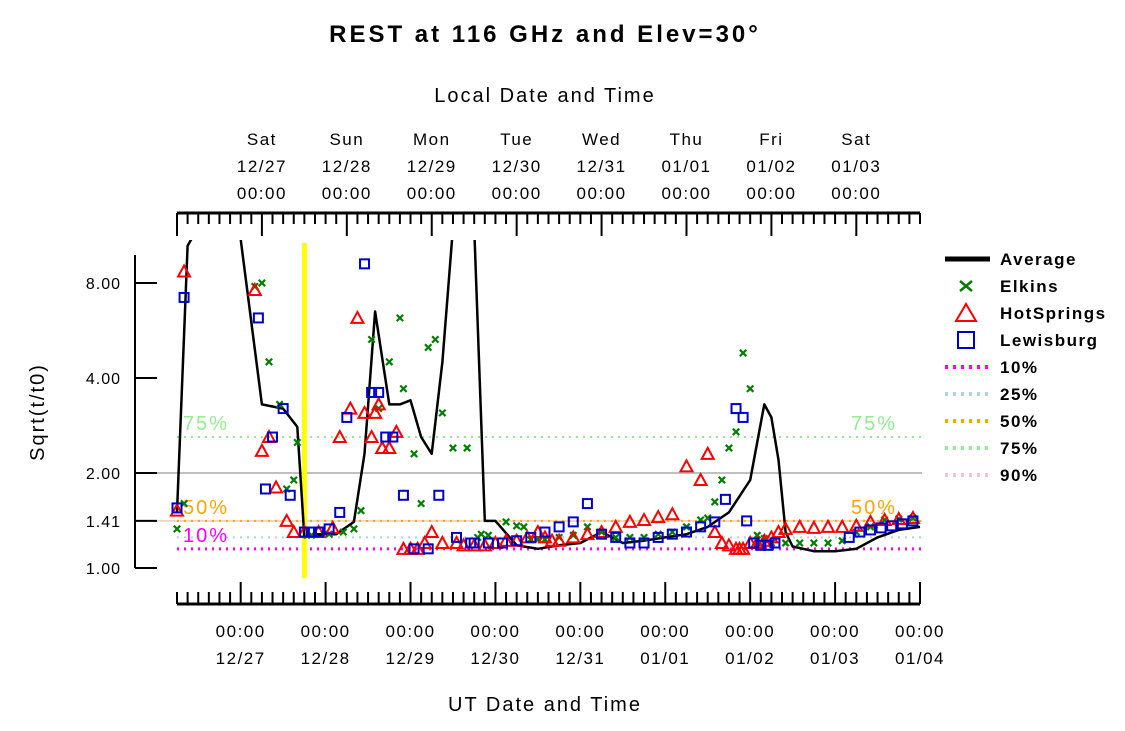 This screenshot has width=1125, height=731. Describe the element at coordinates (856, 139) in the screenshot. I see `top-tick-day: Sat` at that location.